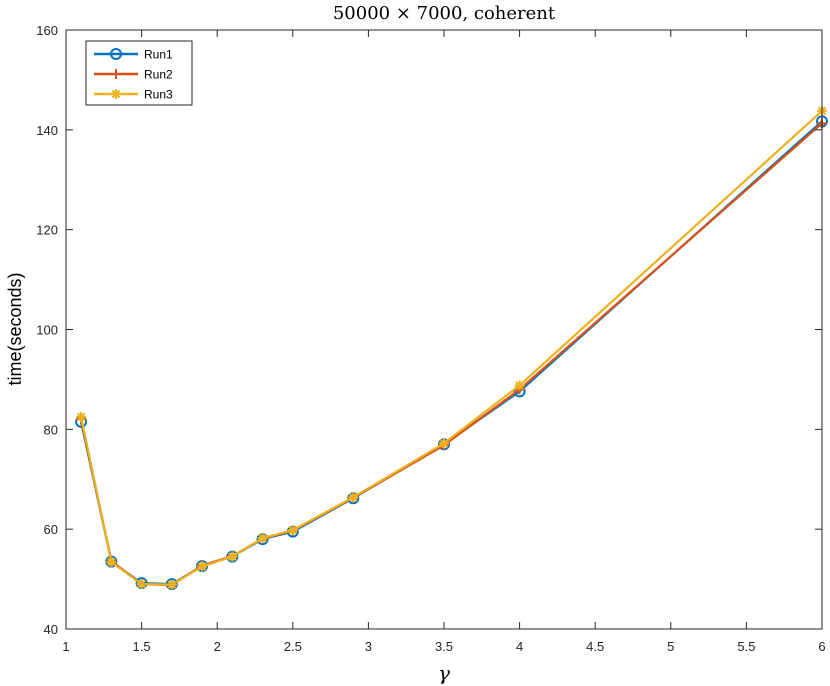 The width and height of the screenshot is (830, 686). Describe the element at coordinates (47, 130) in the screenshot. I see `y-tick-label: 140` at that location.